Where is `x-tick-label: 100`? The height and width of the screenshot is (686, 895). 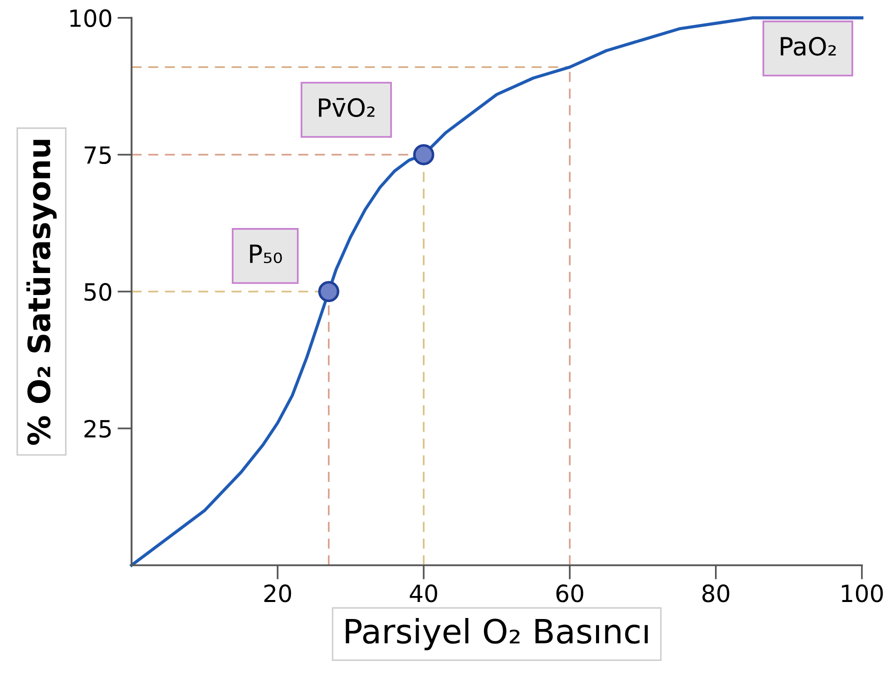
x-tick-label: 100 is located at coordinates (862, 593).